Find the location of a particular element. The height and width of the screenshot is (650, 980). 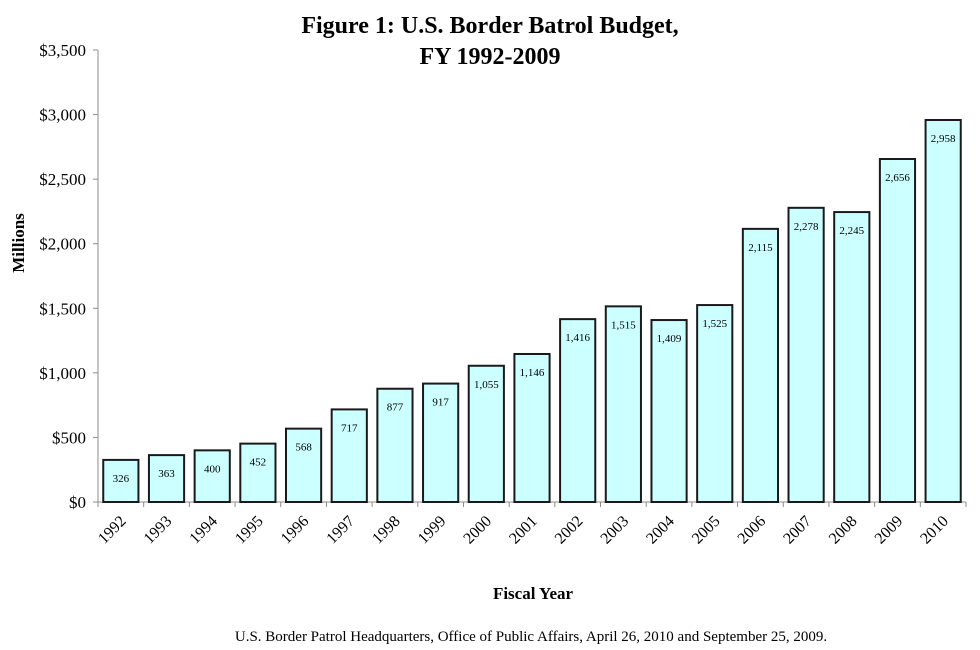

x-tick-label: 2009 is located at coordinates (889, 530).